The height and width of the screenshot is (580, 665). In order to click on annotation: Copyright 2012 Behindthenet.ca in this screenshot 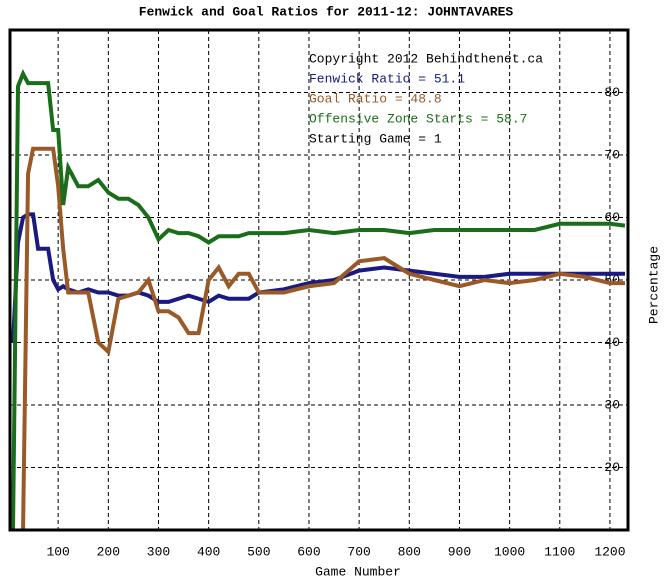, I will do `click(426, 58)`.